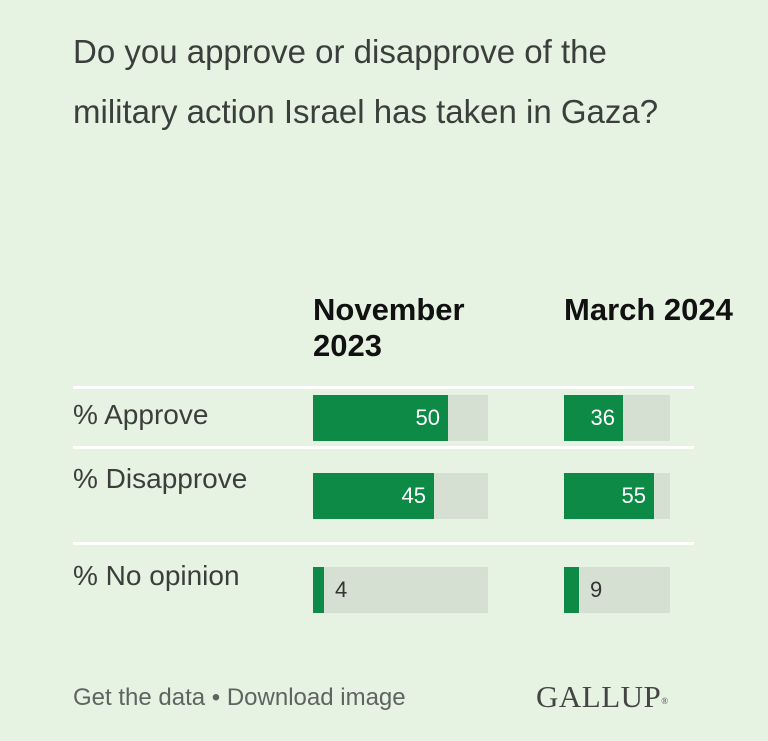  I want to click on bar-track: 50, so click(400, 418).